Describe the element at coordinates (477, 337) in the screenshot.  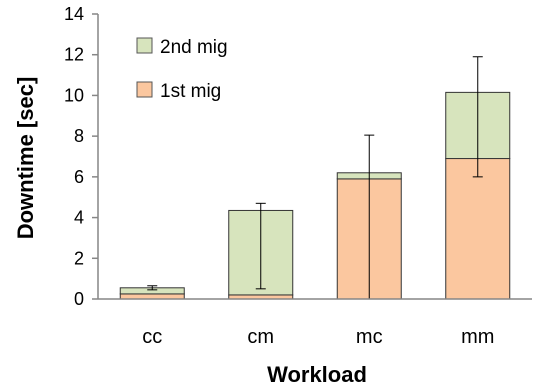
I see `x-category-label: mm` at that location.